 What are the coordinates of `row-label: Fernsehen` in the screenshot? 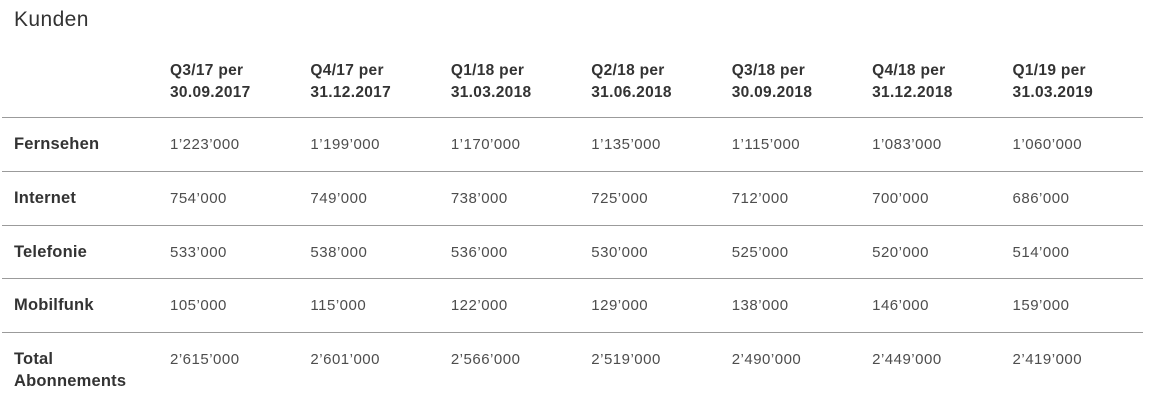 It's located at (57, 144).